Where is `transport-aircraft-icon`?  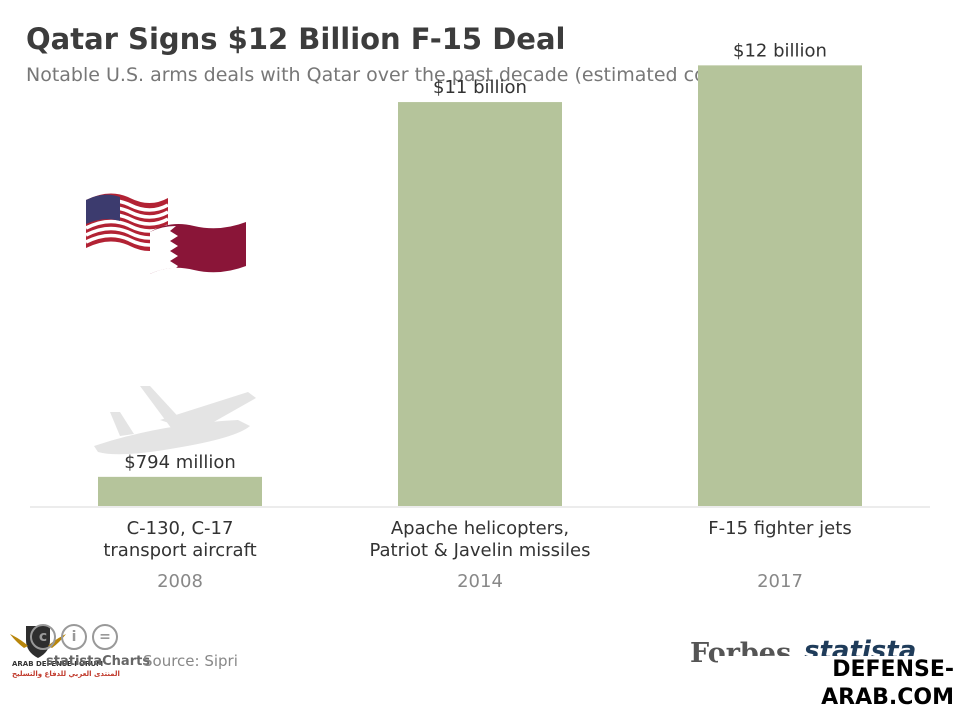 transport-aircraft-icon is located at coordinates (175, 420).